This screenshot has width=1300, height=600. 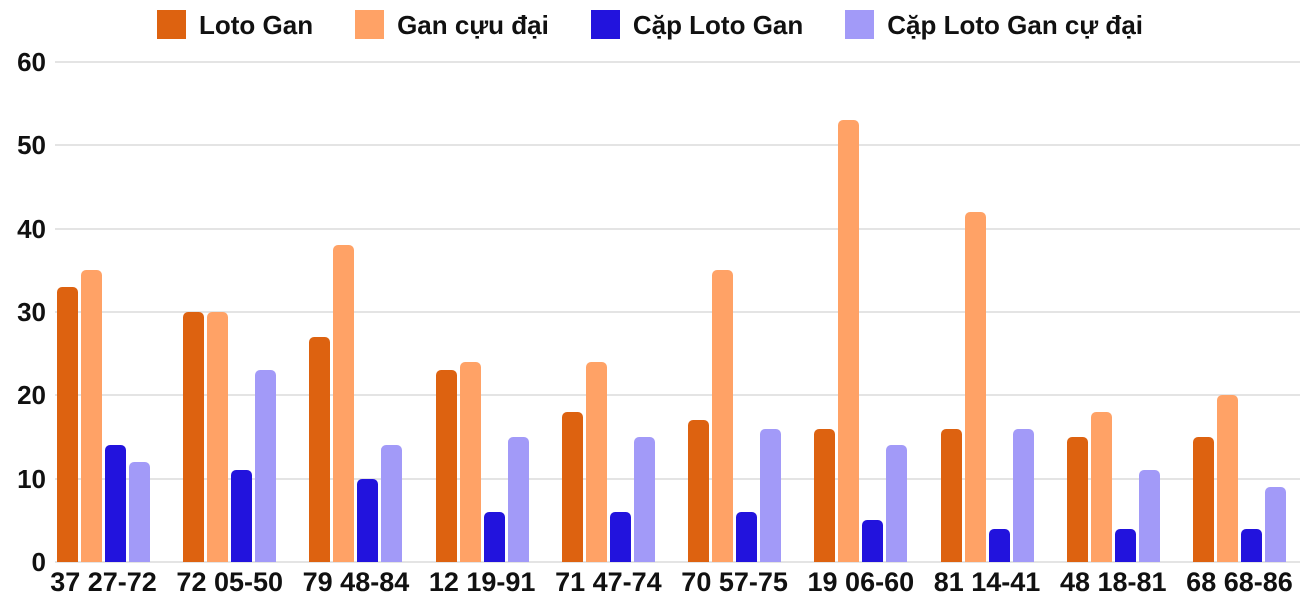 What do you see at coordinates (38, 562) in the screenshot?
I see `y-axis-tick-label: 0` at bounding box center [38, 562].